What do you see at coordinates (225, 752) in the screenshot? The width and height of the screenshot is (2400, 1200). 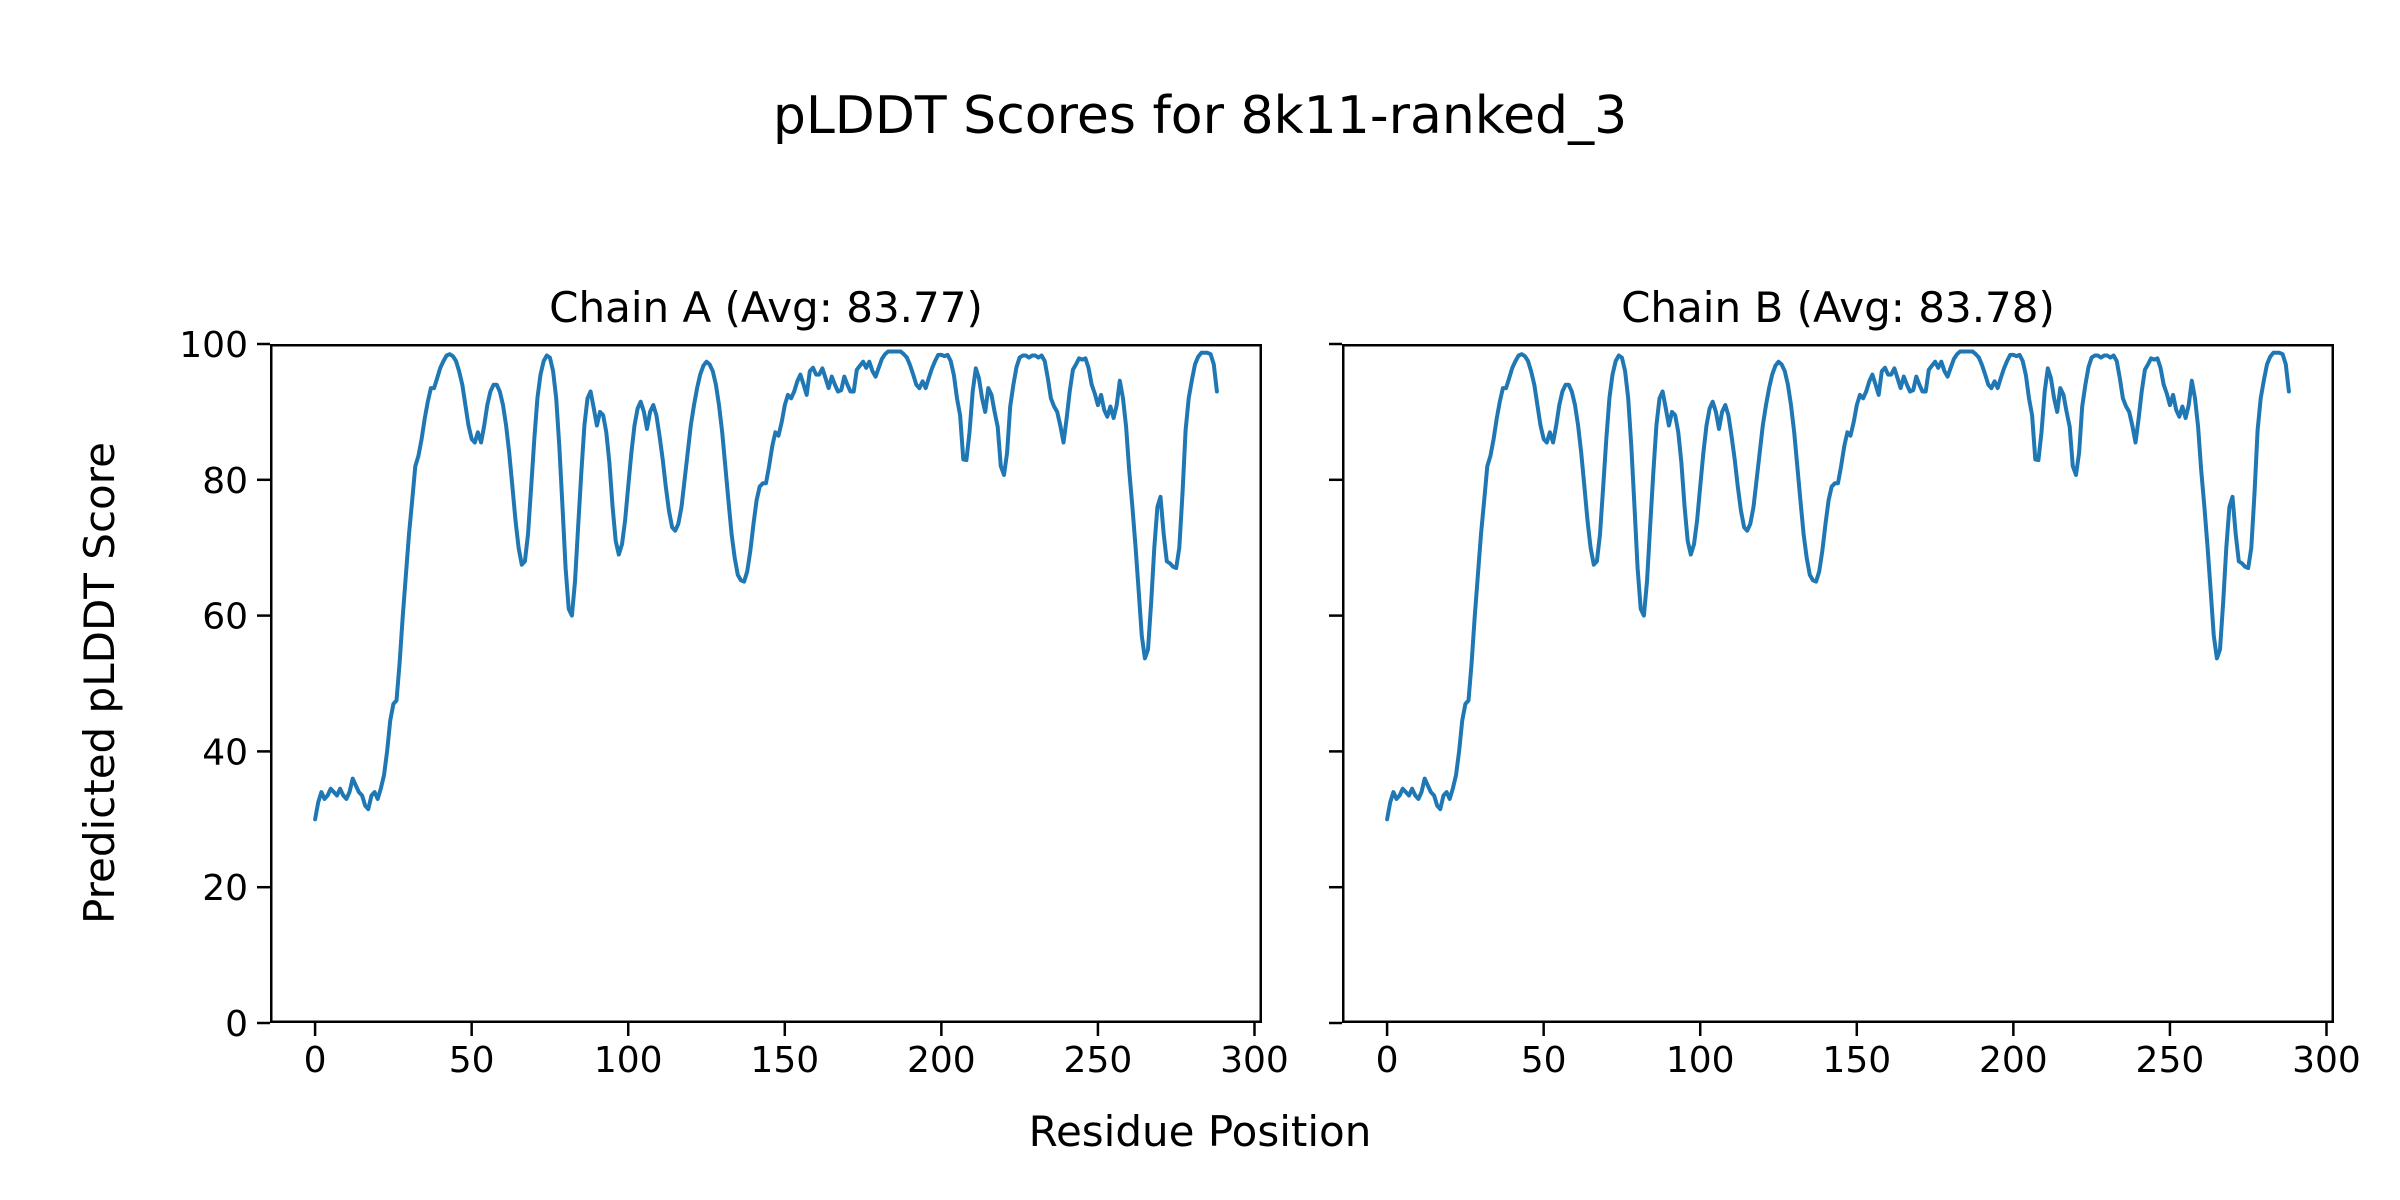 I see `y-tick-label: 40` at bounding box center [225, 752].